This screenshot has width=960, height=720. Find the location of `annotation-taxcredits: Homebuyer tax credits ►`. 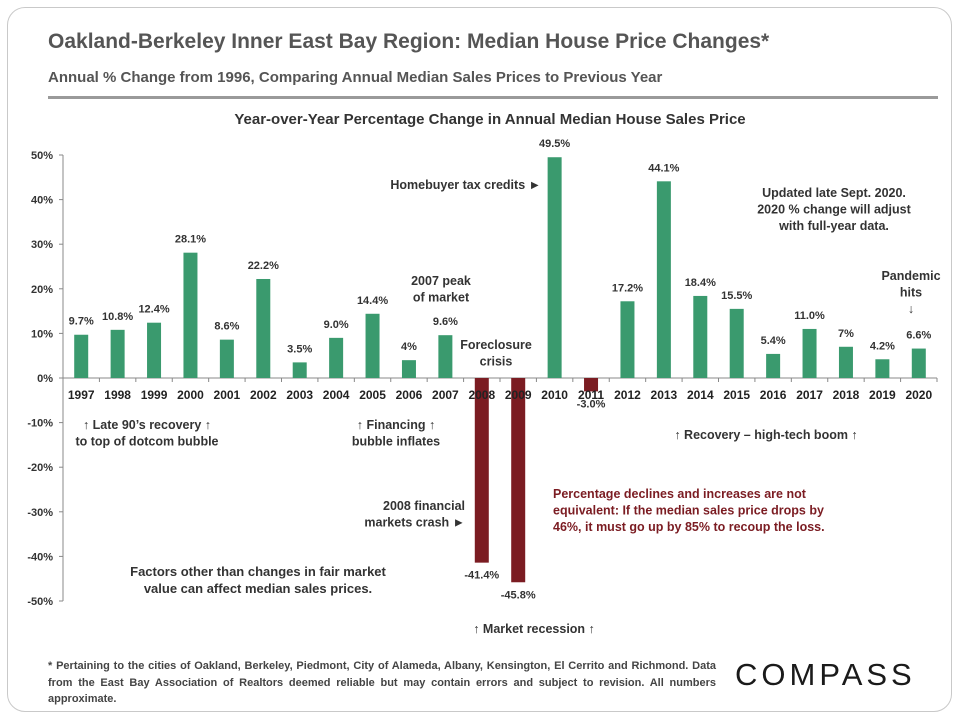

annotation-taxcredits: Homebuyer tax credits ► is located at coordinates (465, 185).